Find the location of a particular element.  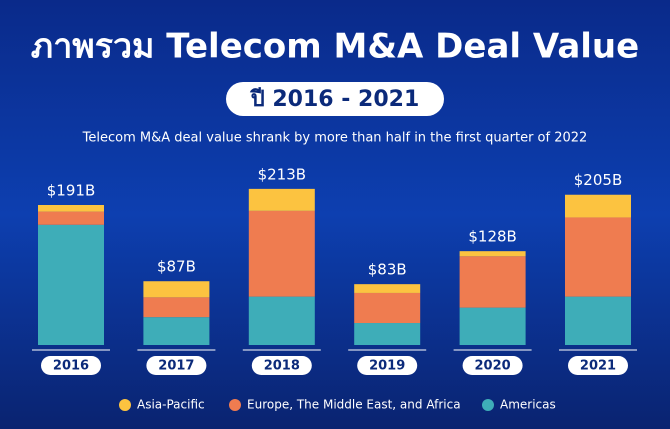

x-tick-label: 2021 is located at coordinates (598, 366).